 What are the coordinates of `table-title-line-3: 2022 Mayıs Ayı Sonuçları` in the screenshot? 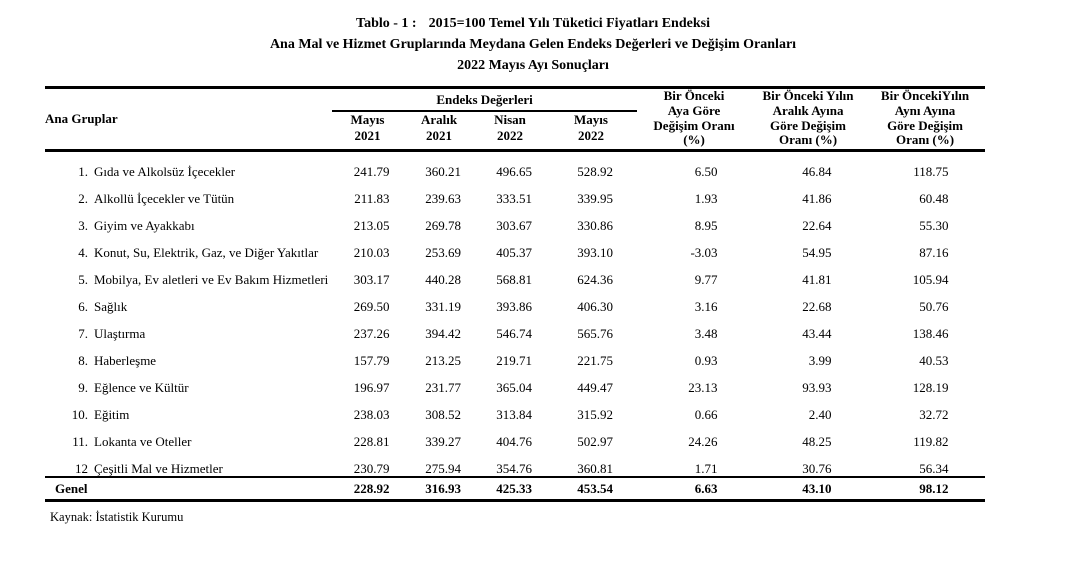 It's located at (533, 65).